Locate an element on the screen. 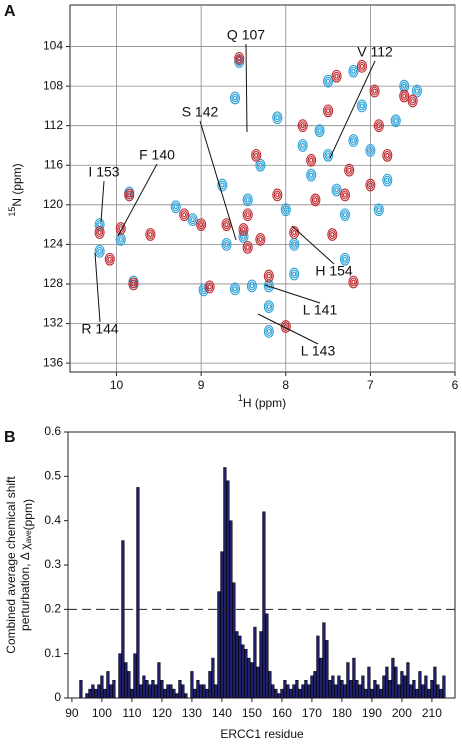 Image resolution: width=462 pixels, height=746 pixels. x-tick-label: 90 is located at coordinates (72, 713).